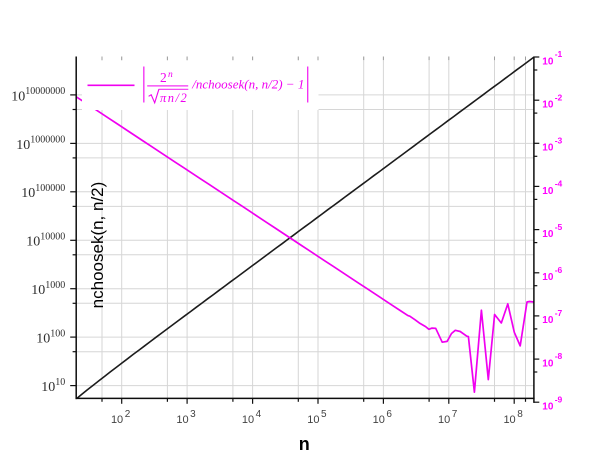 The width and height of the screenshot is (610, 460). I want to click on svg-text: nchoosek(n, n/2), so click(97, 245).